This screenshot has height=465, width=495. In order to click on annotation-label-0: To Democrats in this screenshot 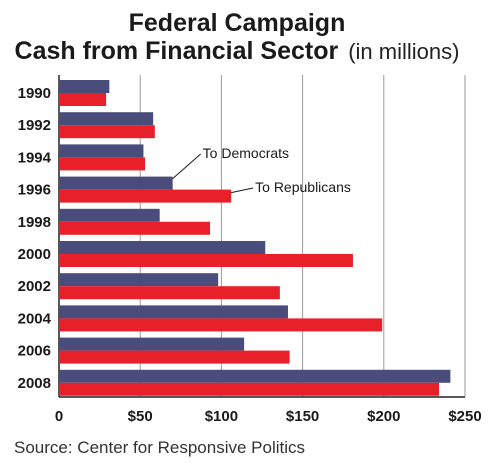, I will do `click(246, 153)`.